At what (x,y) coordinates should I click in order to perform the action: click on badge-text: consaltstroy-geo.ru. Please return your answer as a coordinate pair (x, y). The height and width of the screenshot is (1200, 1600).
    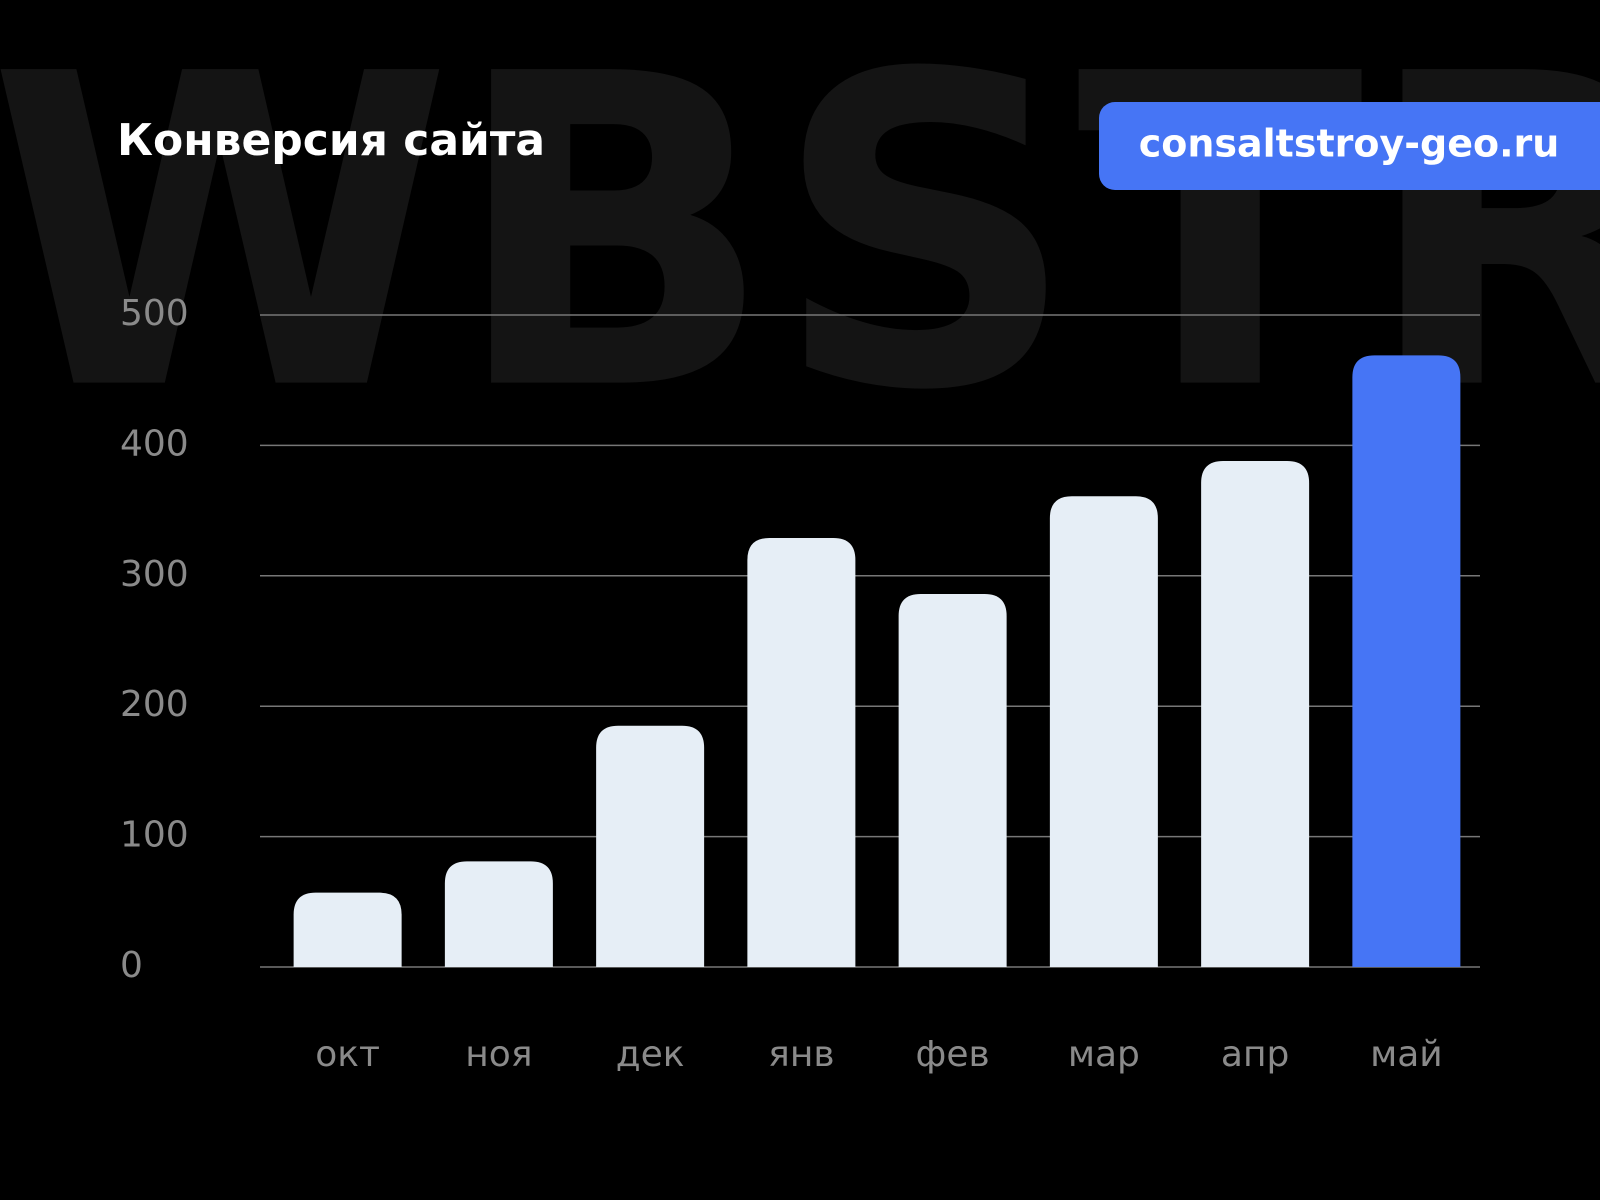
    Looking at the image, I should click on (1349, 144).